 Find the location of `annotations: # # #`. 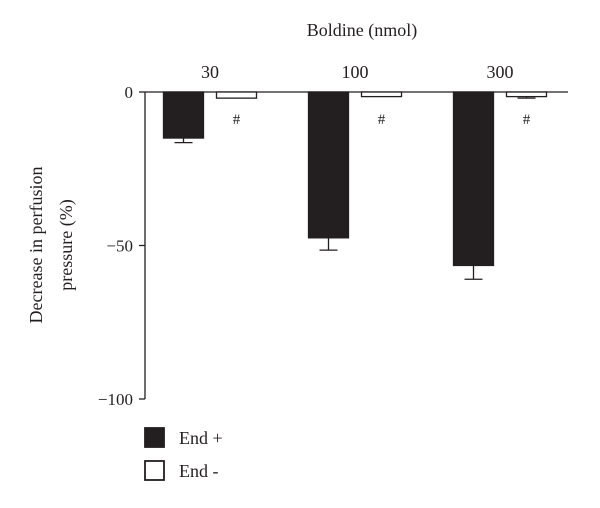

annotations: # # # is located at coordinates (382, 120).